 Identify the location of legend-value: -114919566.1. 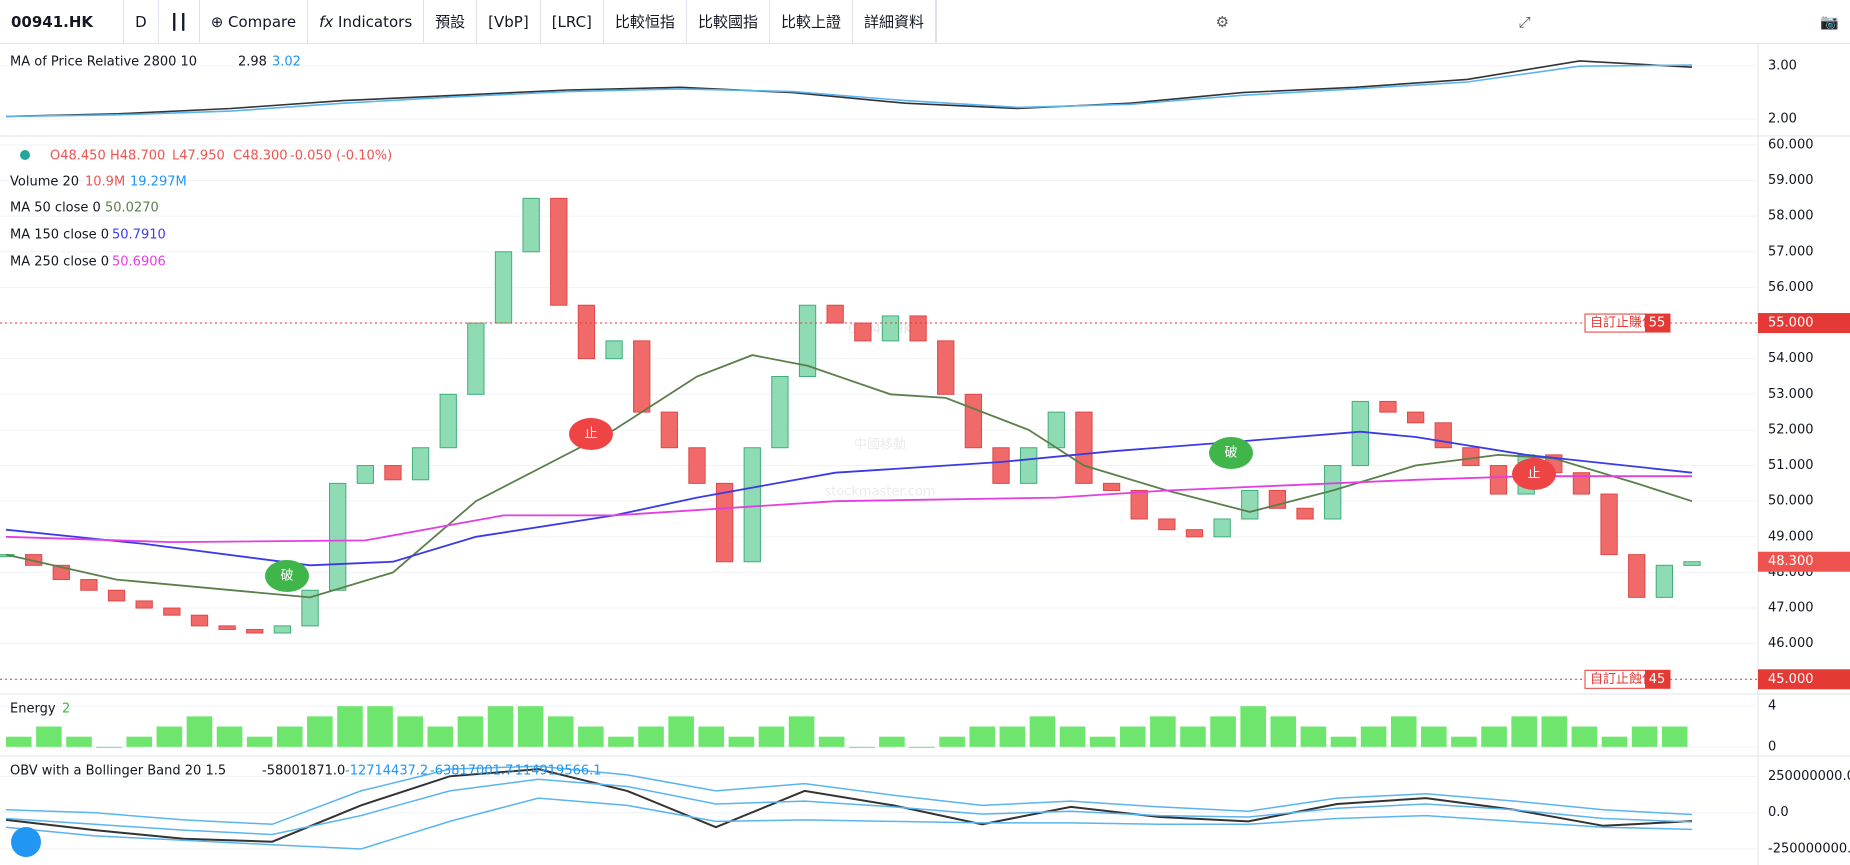
(556, 771).